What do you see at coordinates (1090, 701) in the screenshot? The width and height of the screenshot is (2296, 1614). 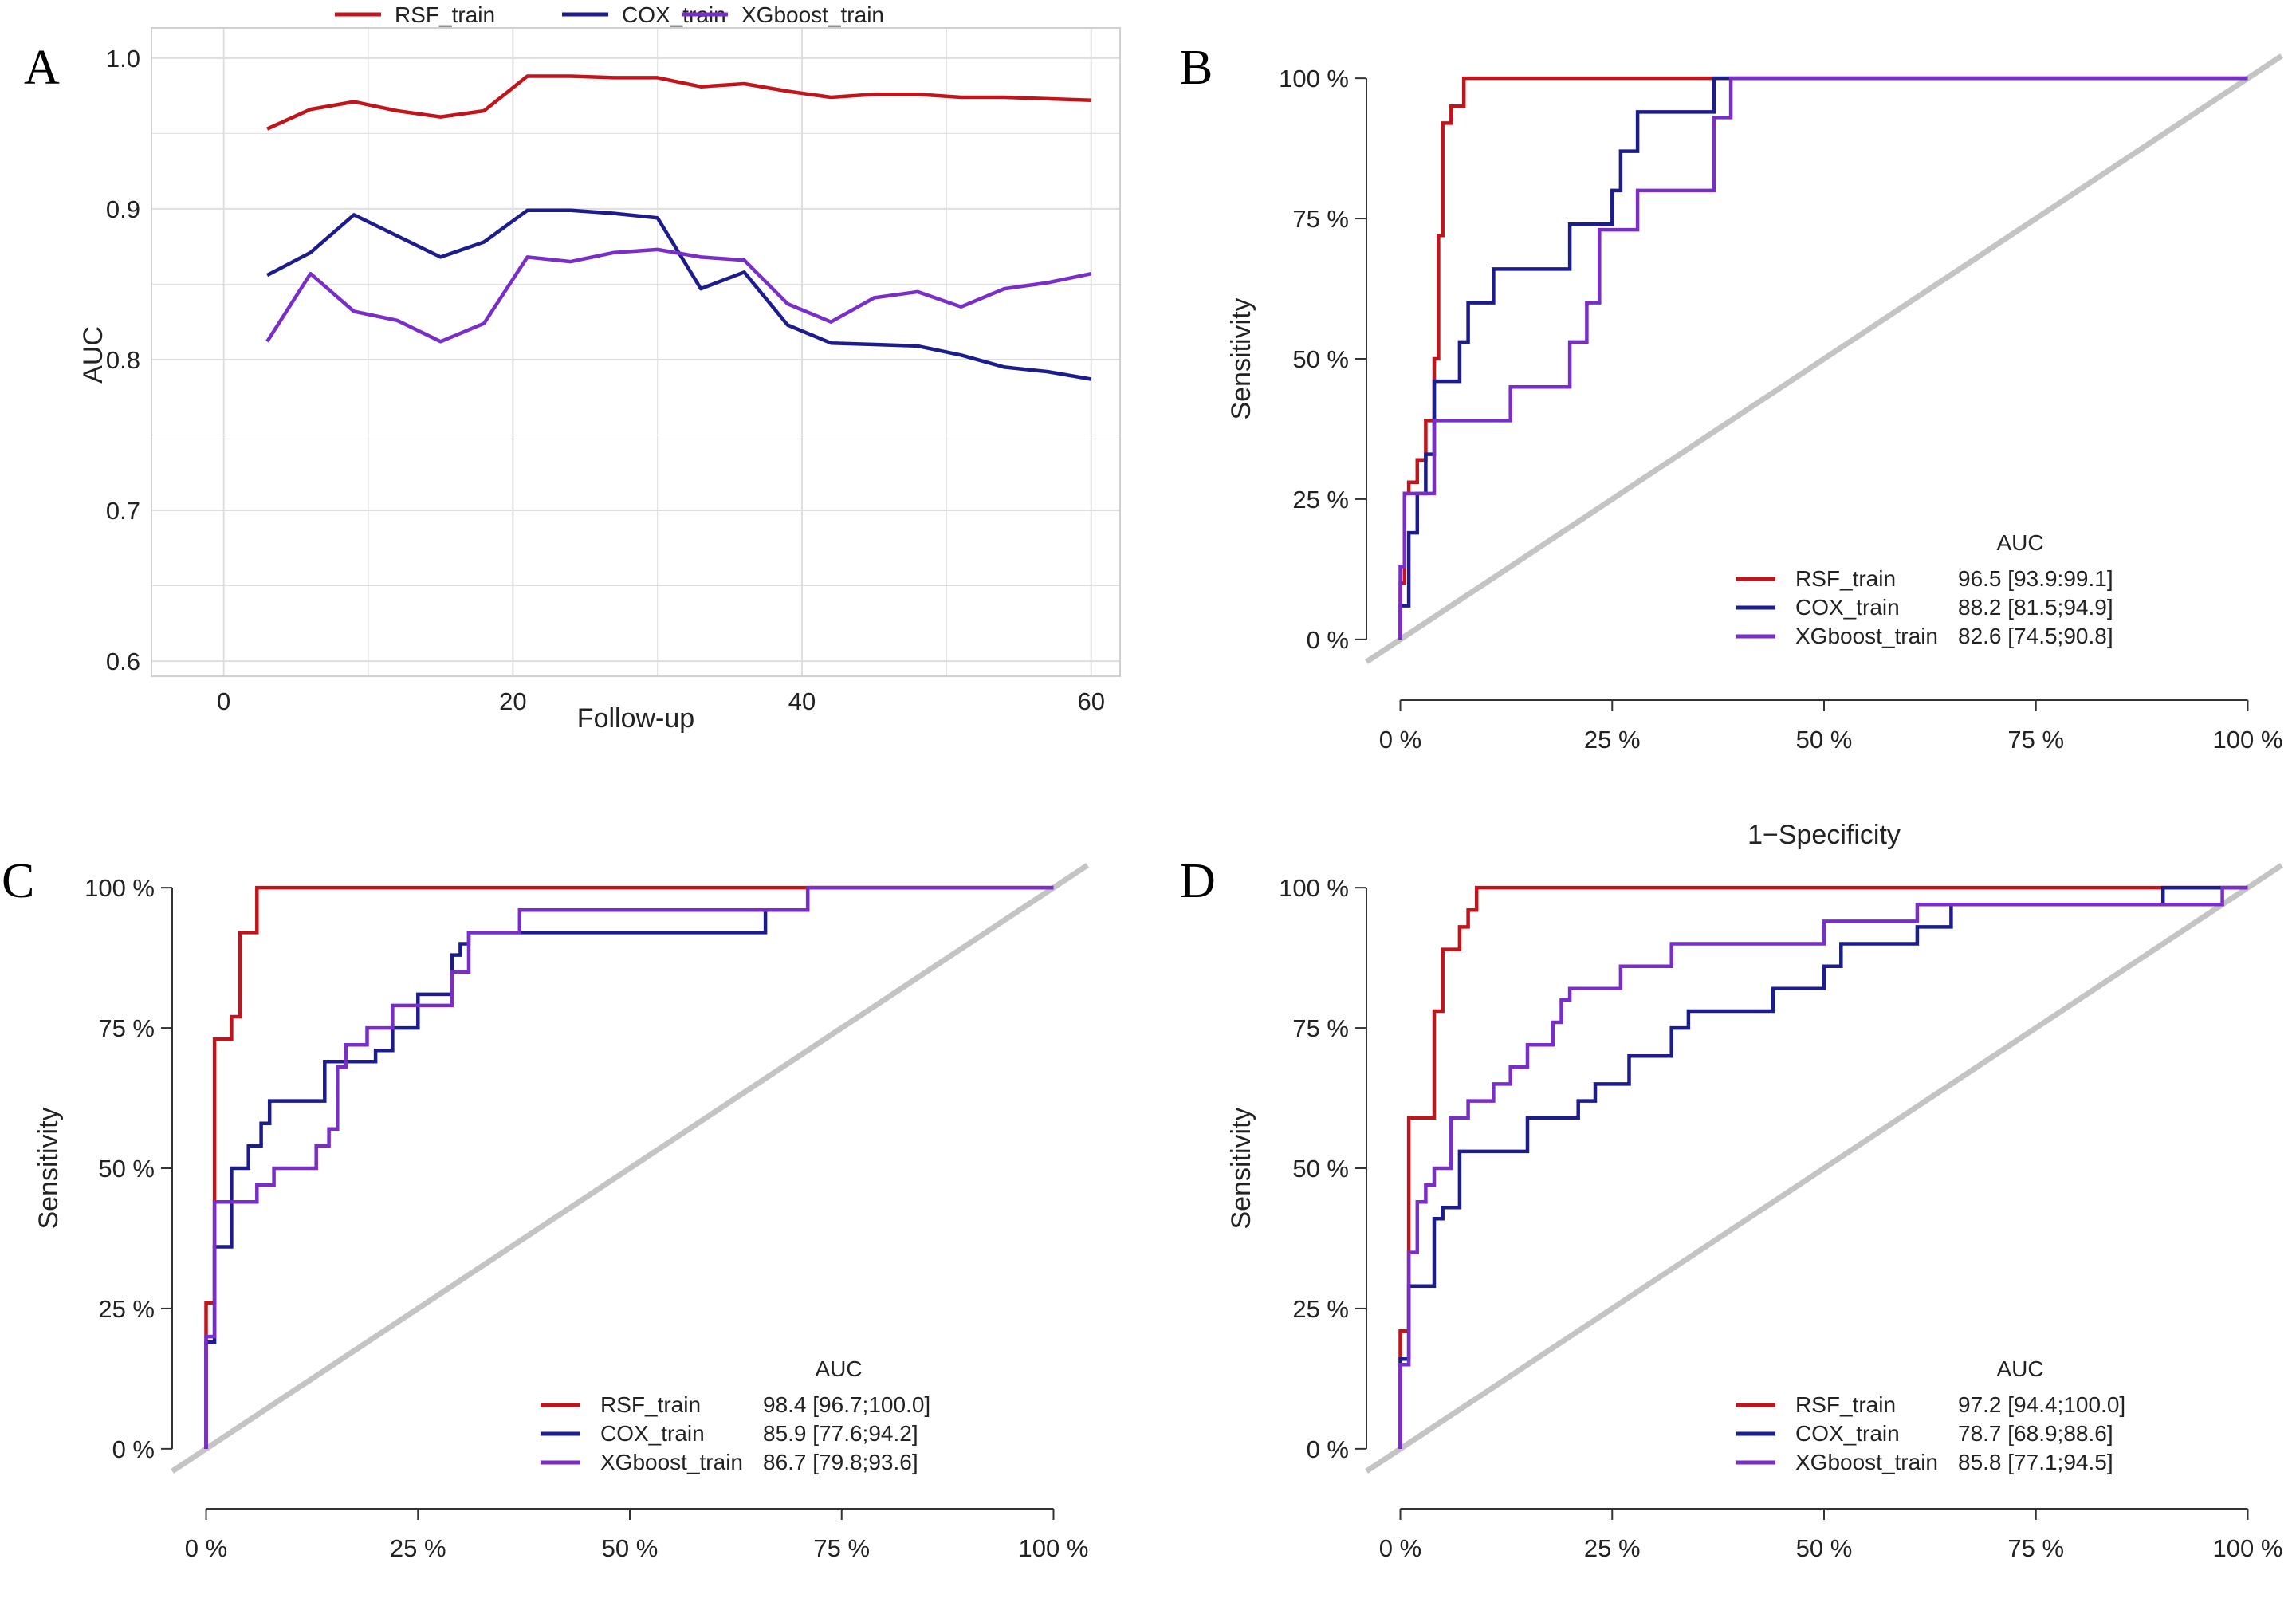 I see `x-tick-label: 60` at bounding box center [1090, 701].